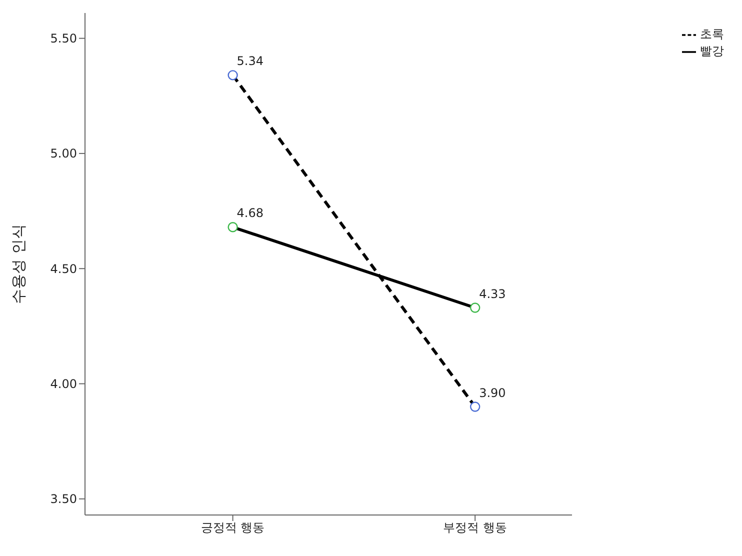 Image resolution: width=742 pixels, height=556 pixels. Describe the element at coordinates (712, 51) in the screenshot. I see `legend-label: 빨강` at that location.